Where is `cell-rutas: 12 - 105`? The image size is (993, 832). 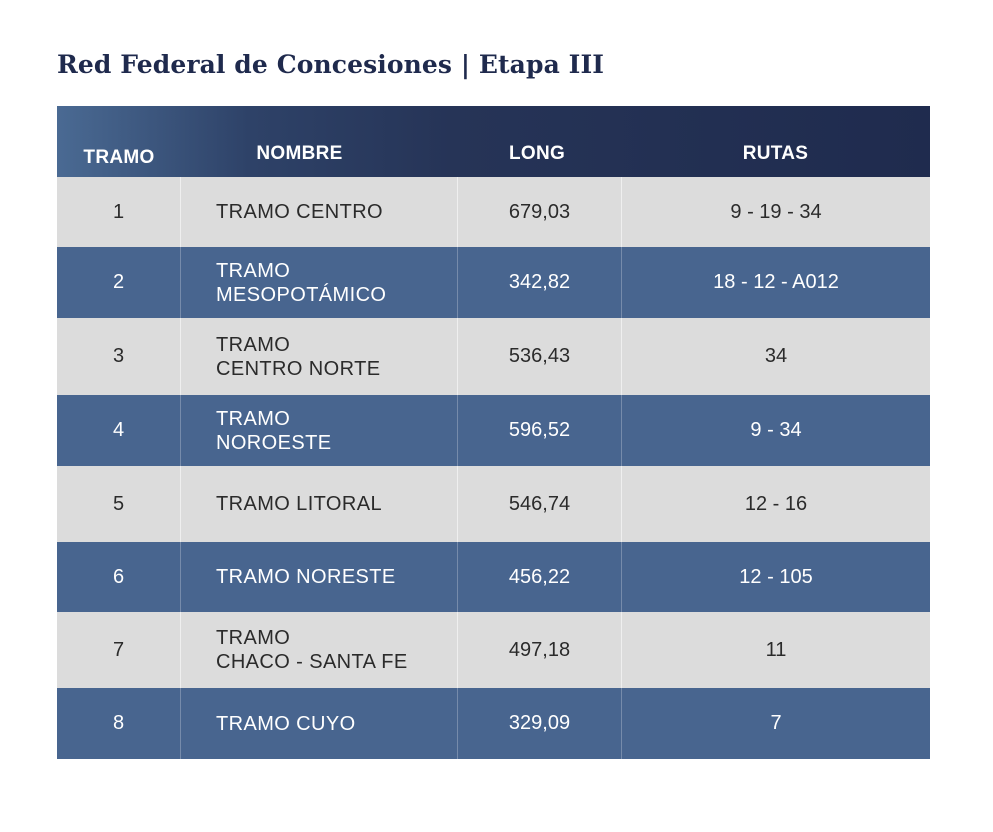
cell-rutas: 12 - 105 is located at coordinates (775, 577).